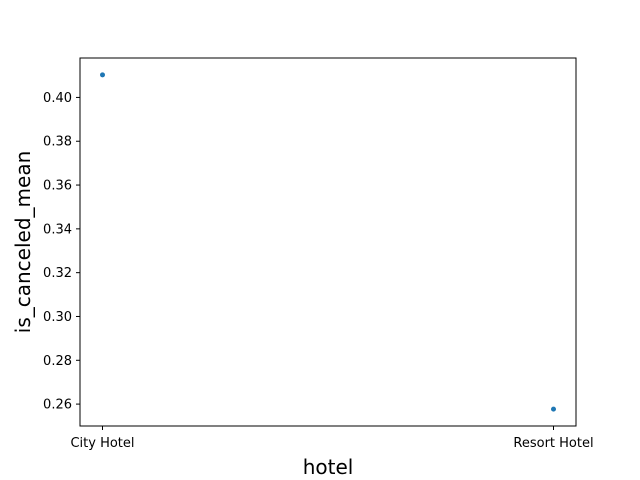 The width and height of the screenshot is (640, 480). Describe the element at coordinates (57, 98) in the screenshot. I see `y-tick-label: 0.40` at that location.